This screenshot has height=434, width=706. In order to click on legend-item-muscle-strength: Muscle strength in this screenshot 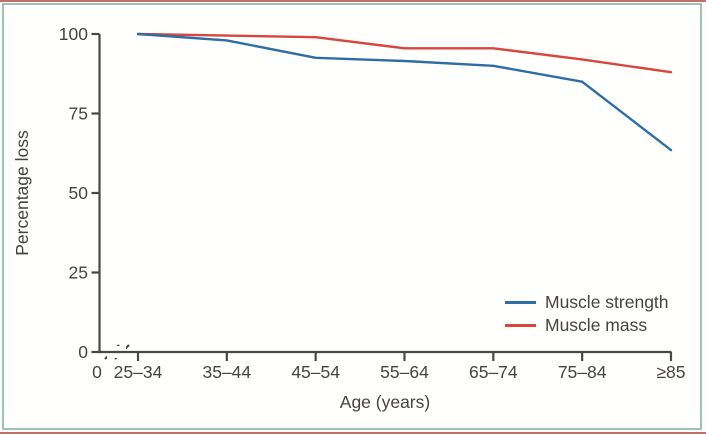, I will do `click(587, 302)`.